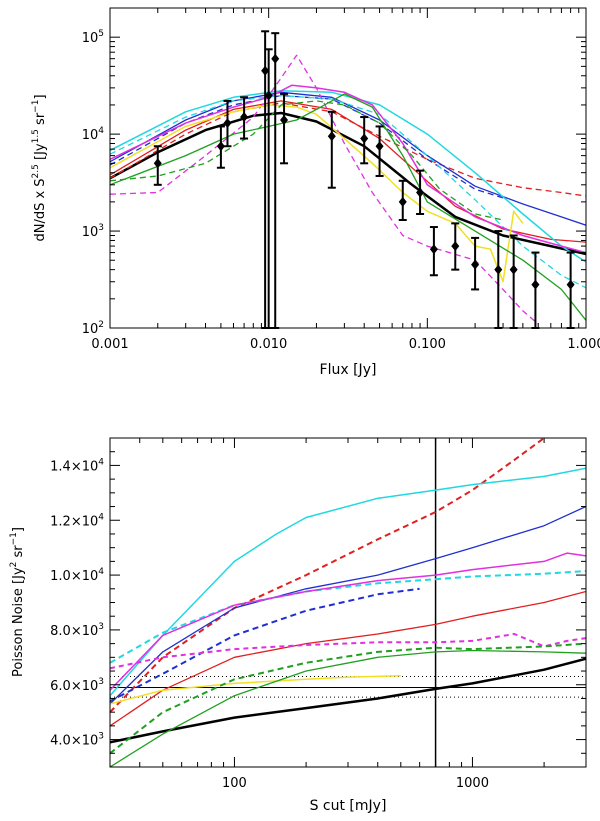  I want to click on series-magenta-dashed, so click(348, 651).